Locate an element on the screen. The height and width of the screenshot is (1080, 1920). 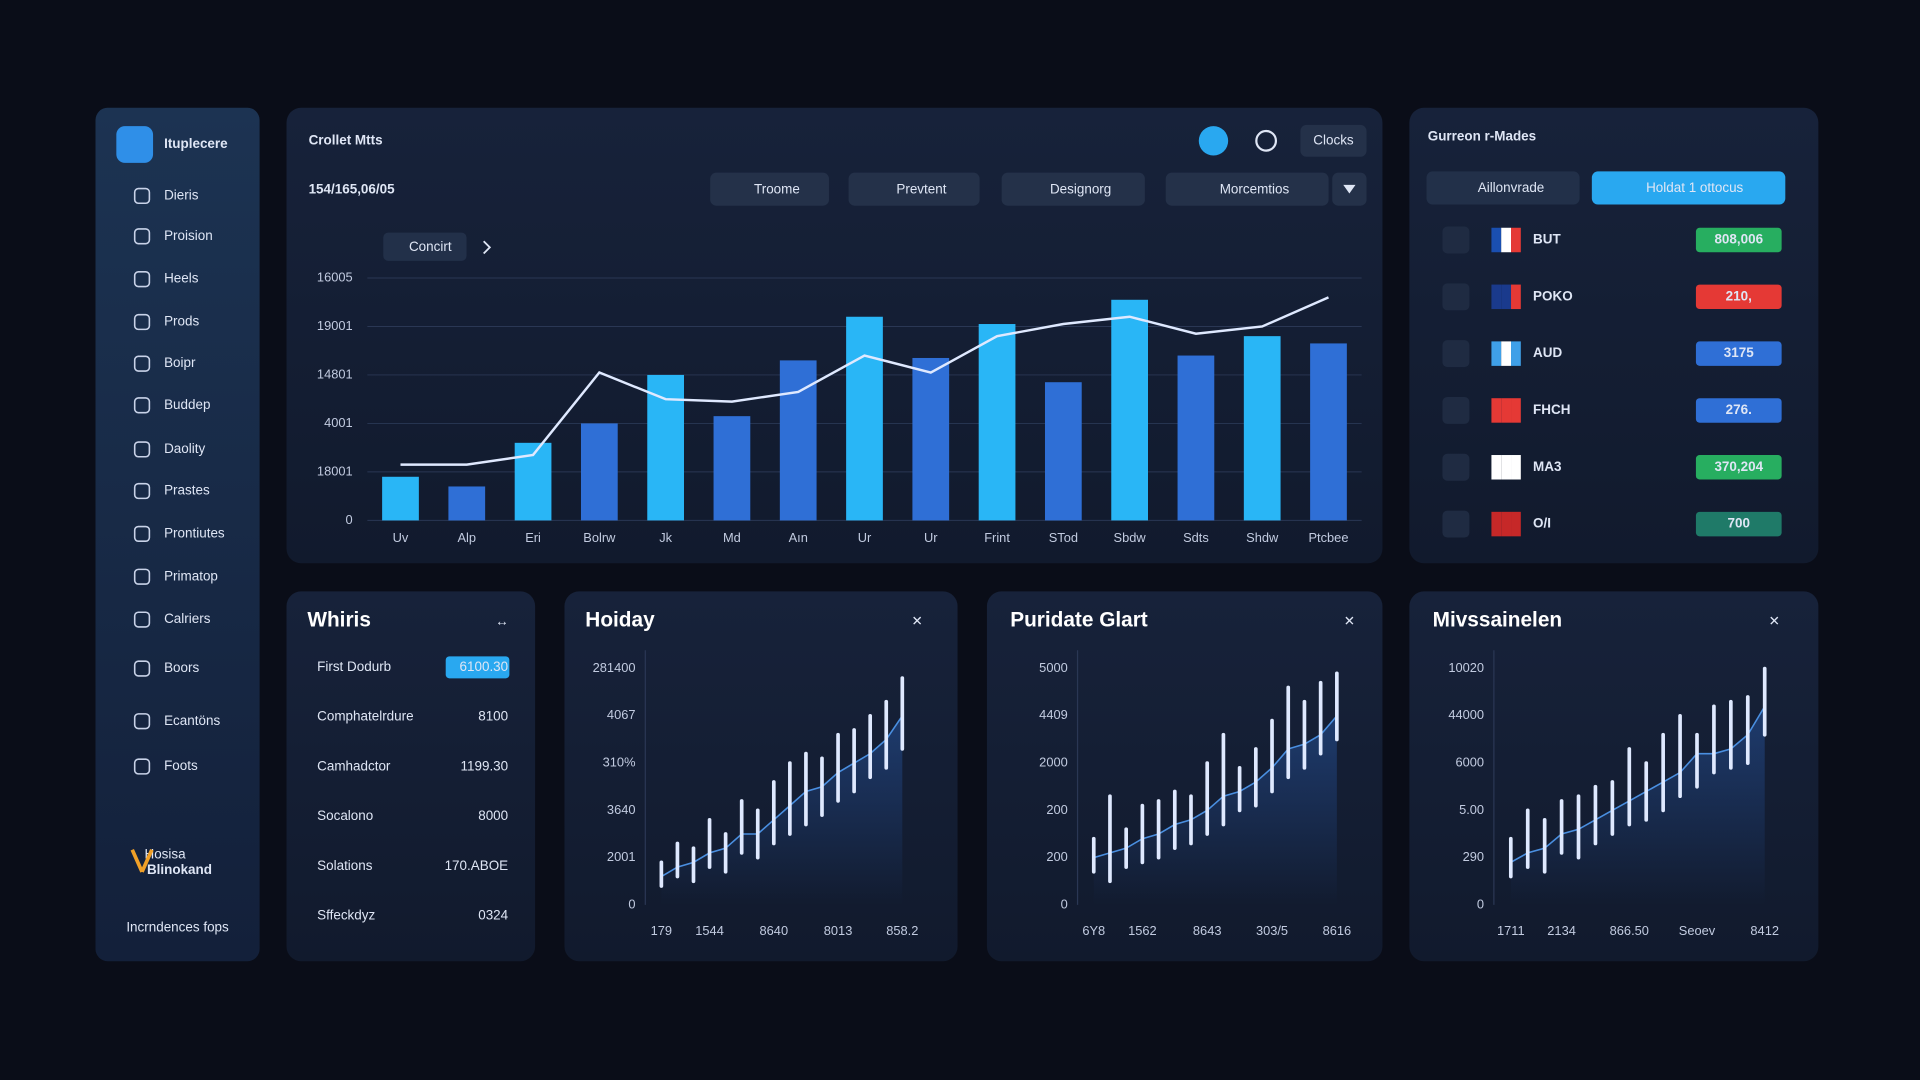
nav-item: Ecantöns is located at coordinates (192, 720).